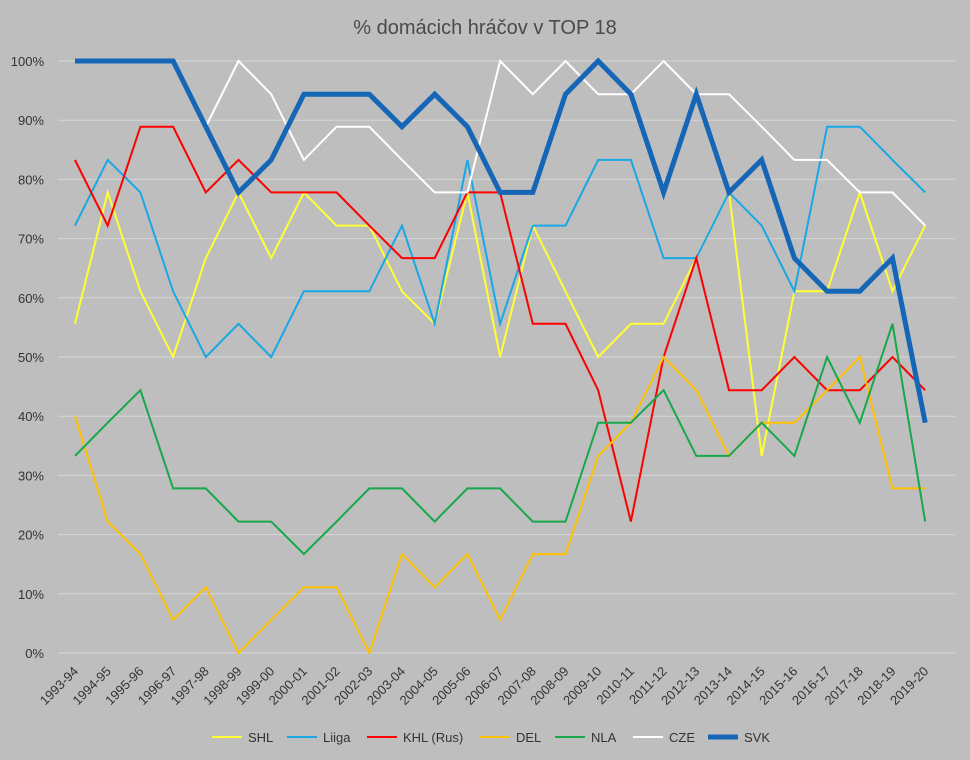 The width and height of the screenshot is (970, 760). What do you see at coordinates (682, 737) in the screenshot?
I see `legend-label: CZE` at bounding box center [682, 737].